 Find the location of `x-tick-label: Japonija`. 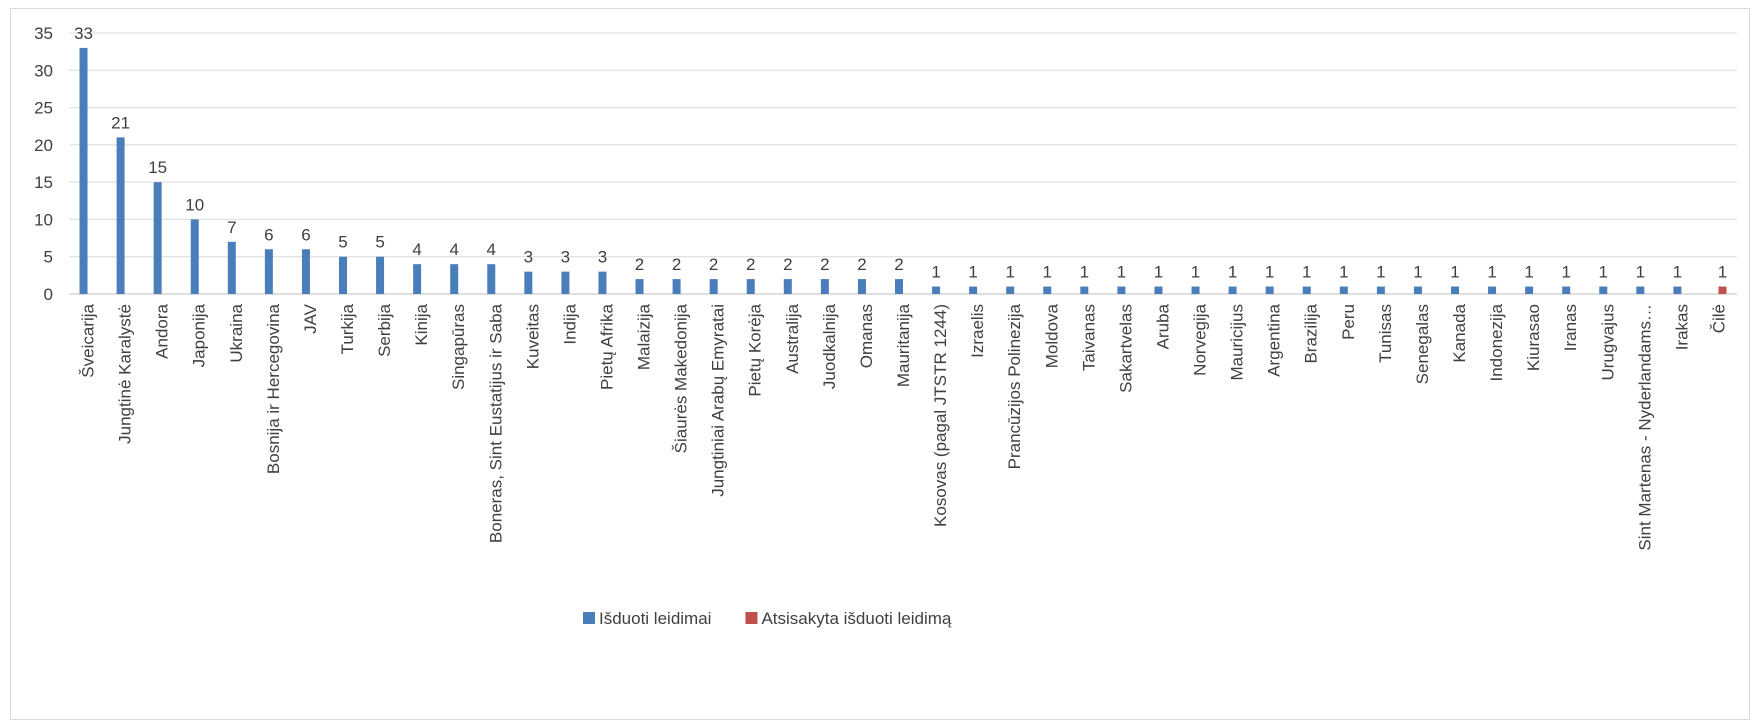

x-tick-label: Japonija is located at coordinates (199, 335).